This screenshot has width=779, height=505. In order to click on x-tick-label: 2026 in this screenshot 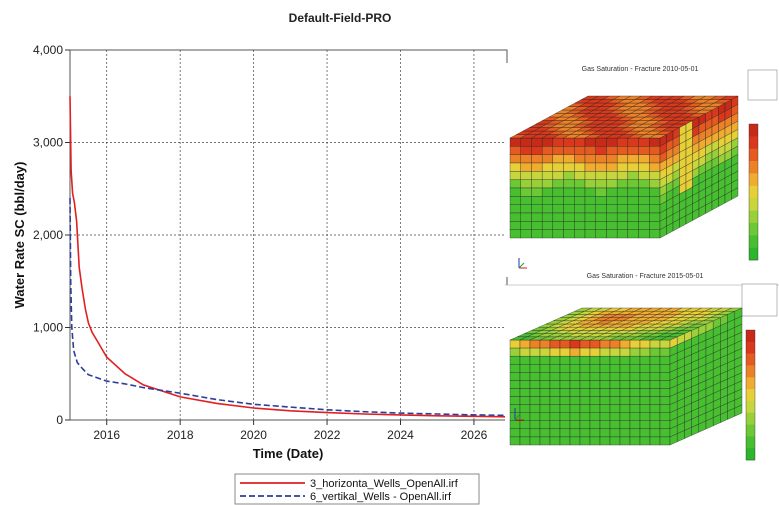, I will do `click(474, 435)`.